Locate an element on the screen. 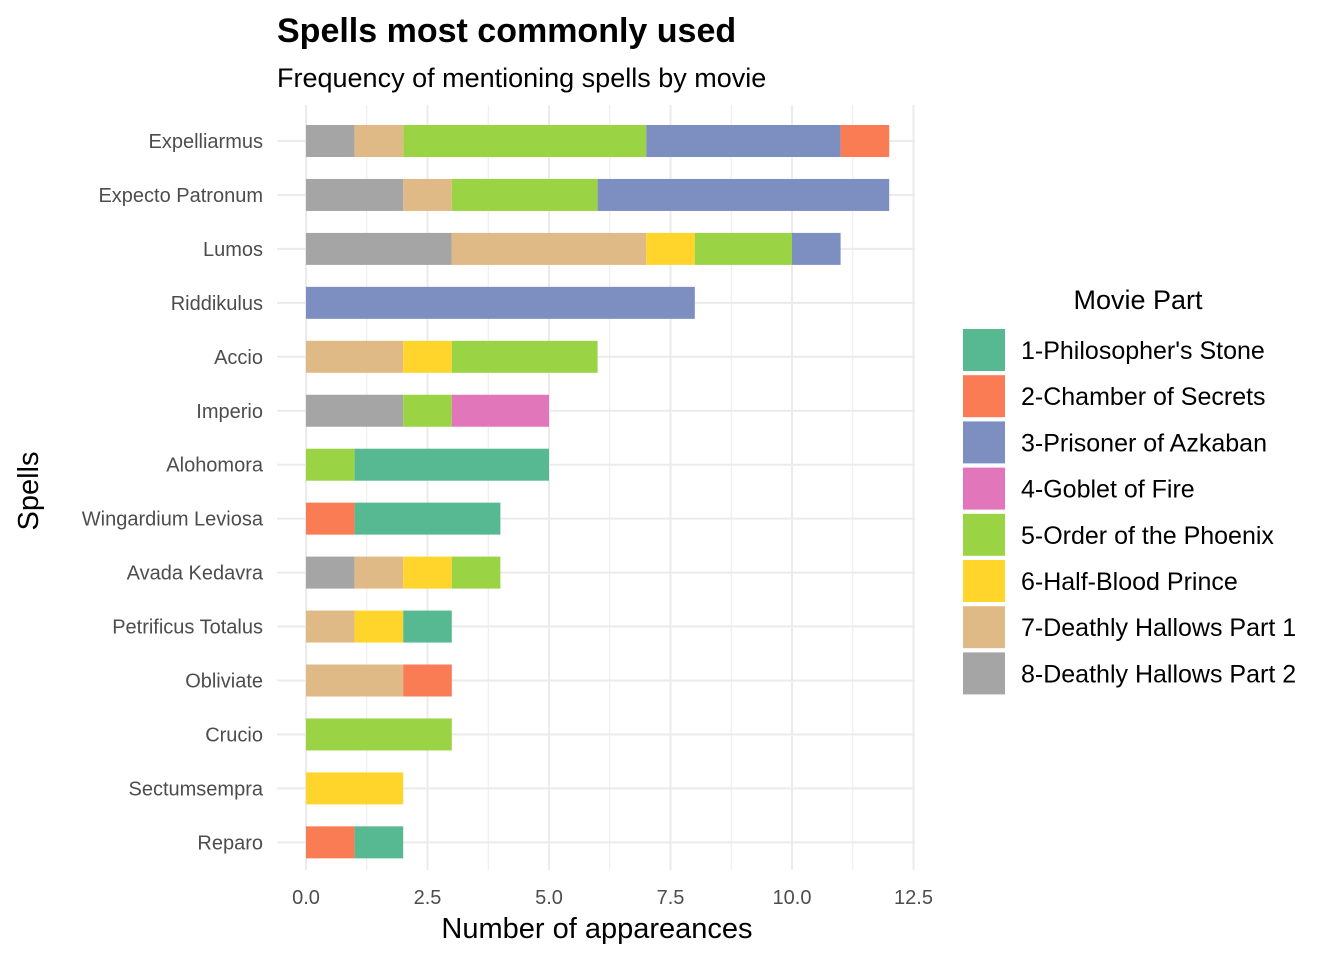 The image size is (1344, 965). chart-title: Spells most commonly used is located at coordinates (506, 31).